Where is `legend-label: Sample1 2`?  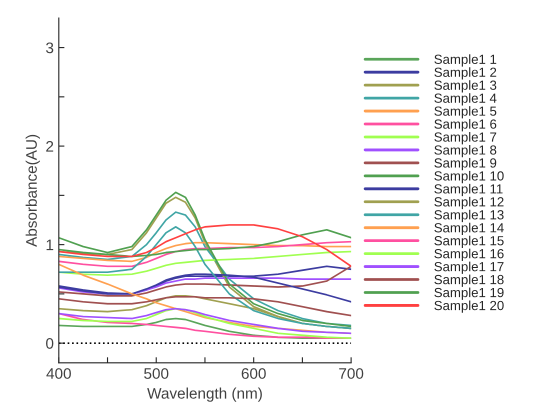 legend-label: Sample1 2 is located at coordinates (465, 73).